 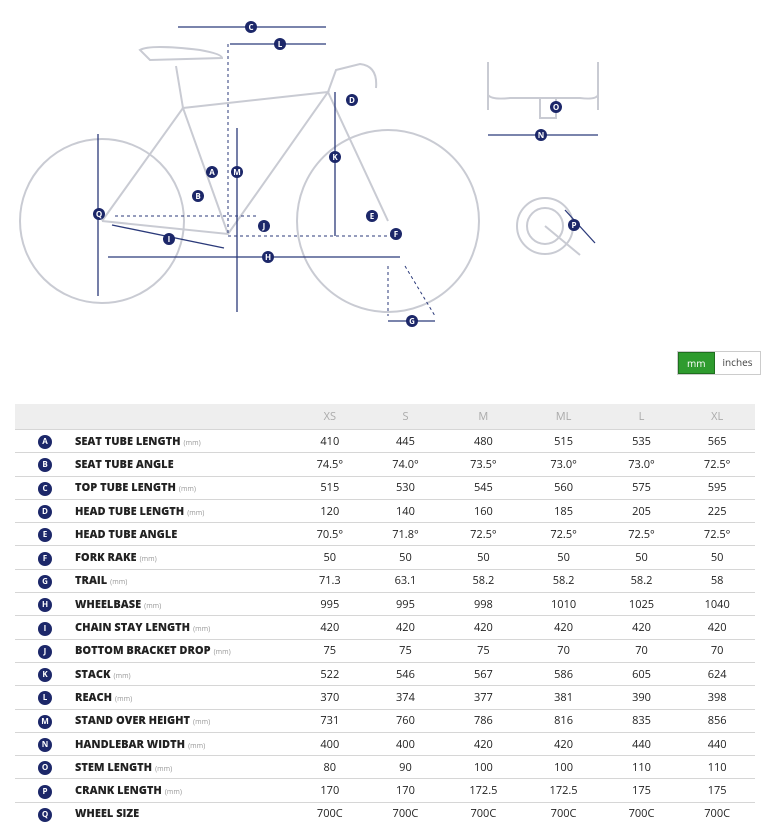 I want to click on header-row: XS S M ML L XL, so click(x=385, y=417).